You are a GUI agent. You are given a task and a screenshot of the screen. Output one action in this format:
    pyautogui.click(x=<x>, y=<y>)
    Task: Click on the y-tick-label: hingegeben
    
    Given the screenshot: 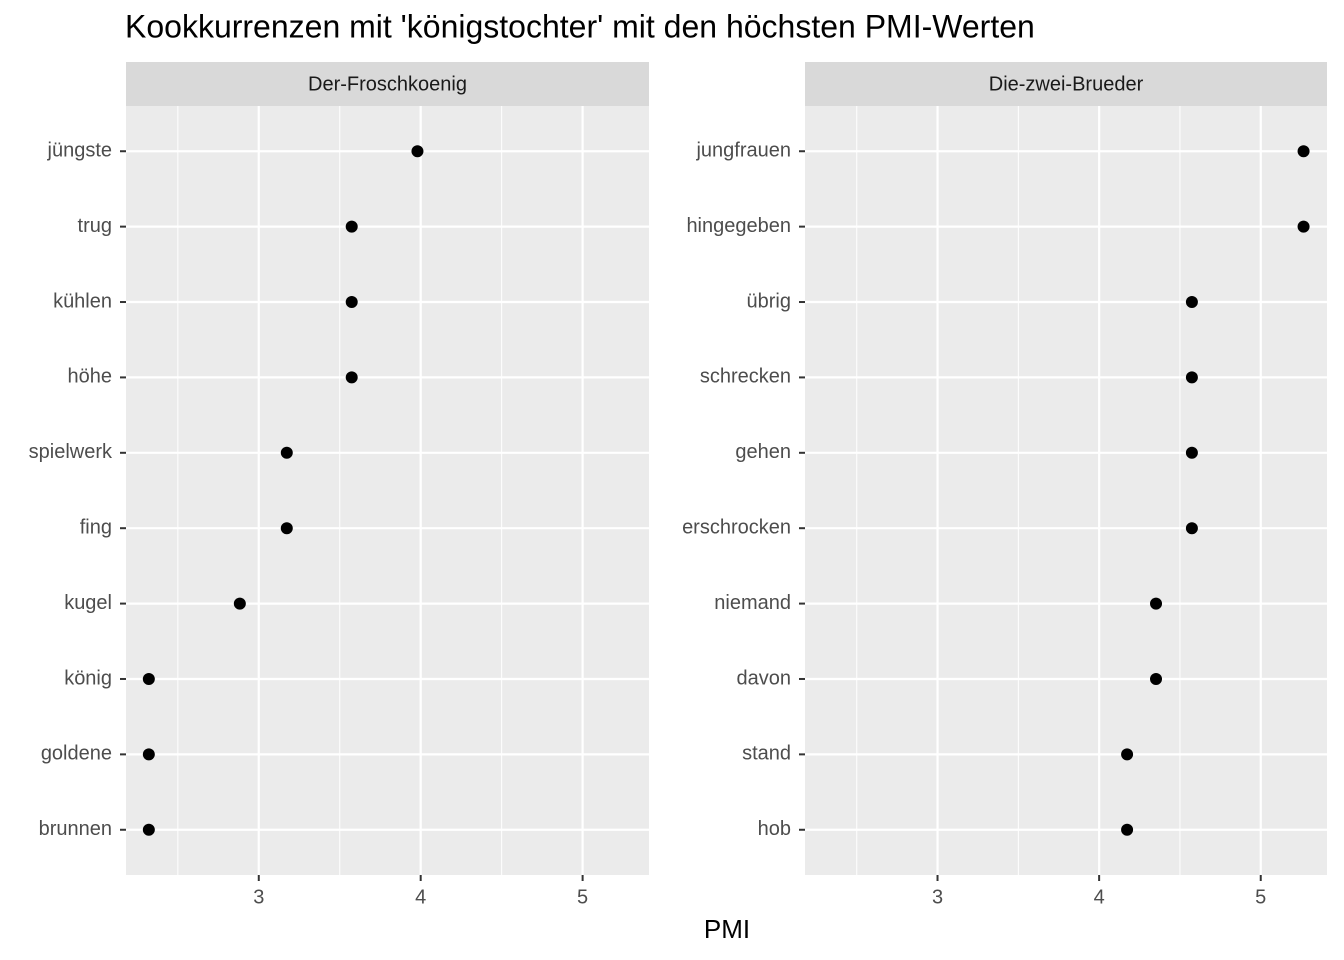 What is the action you would take?
    pyautogui.click(x=738, y=226)
    